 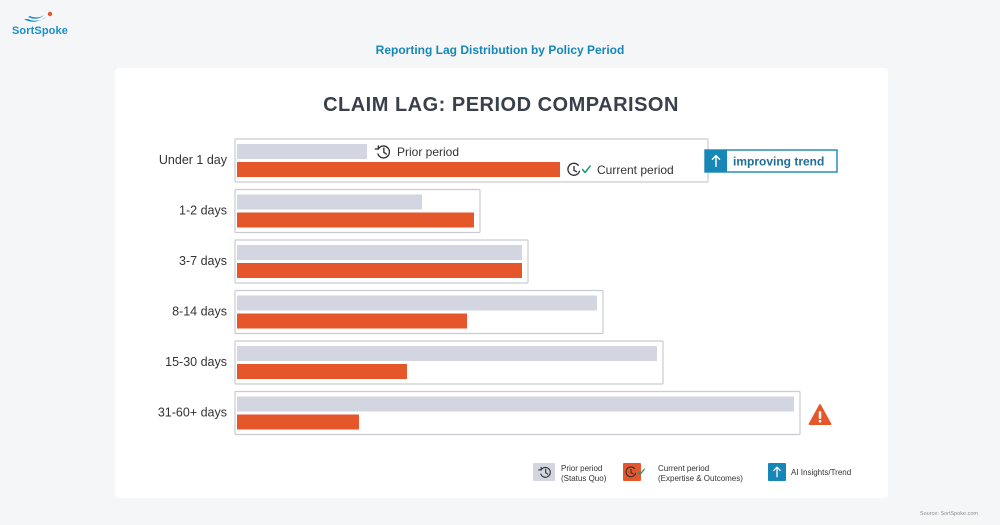 What do you see at coordinates (584, 478) in the screenshot?
I see `legend-sublabel: (Status Quo)` at bounding box center [584, 478].